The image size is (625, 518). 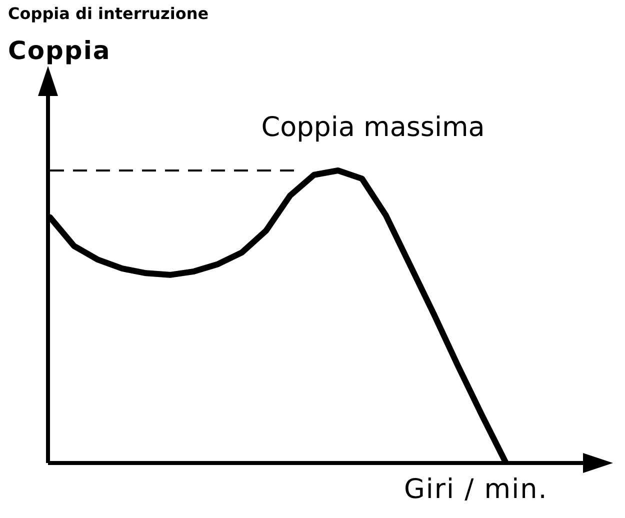 I want to click on chart-title: Coppia di interruzione, so click(x=108, y=13).